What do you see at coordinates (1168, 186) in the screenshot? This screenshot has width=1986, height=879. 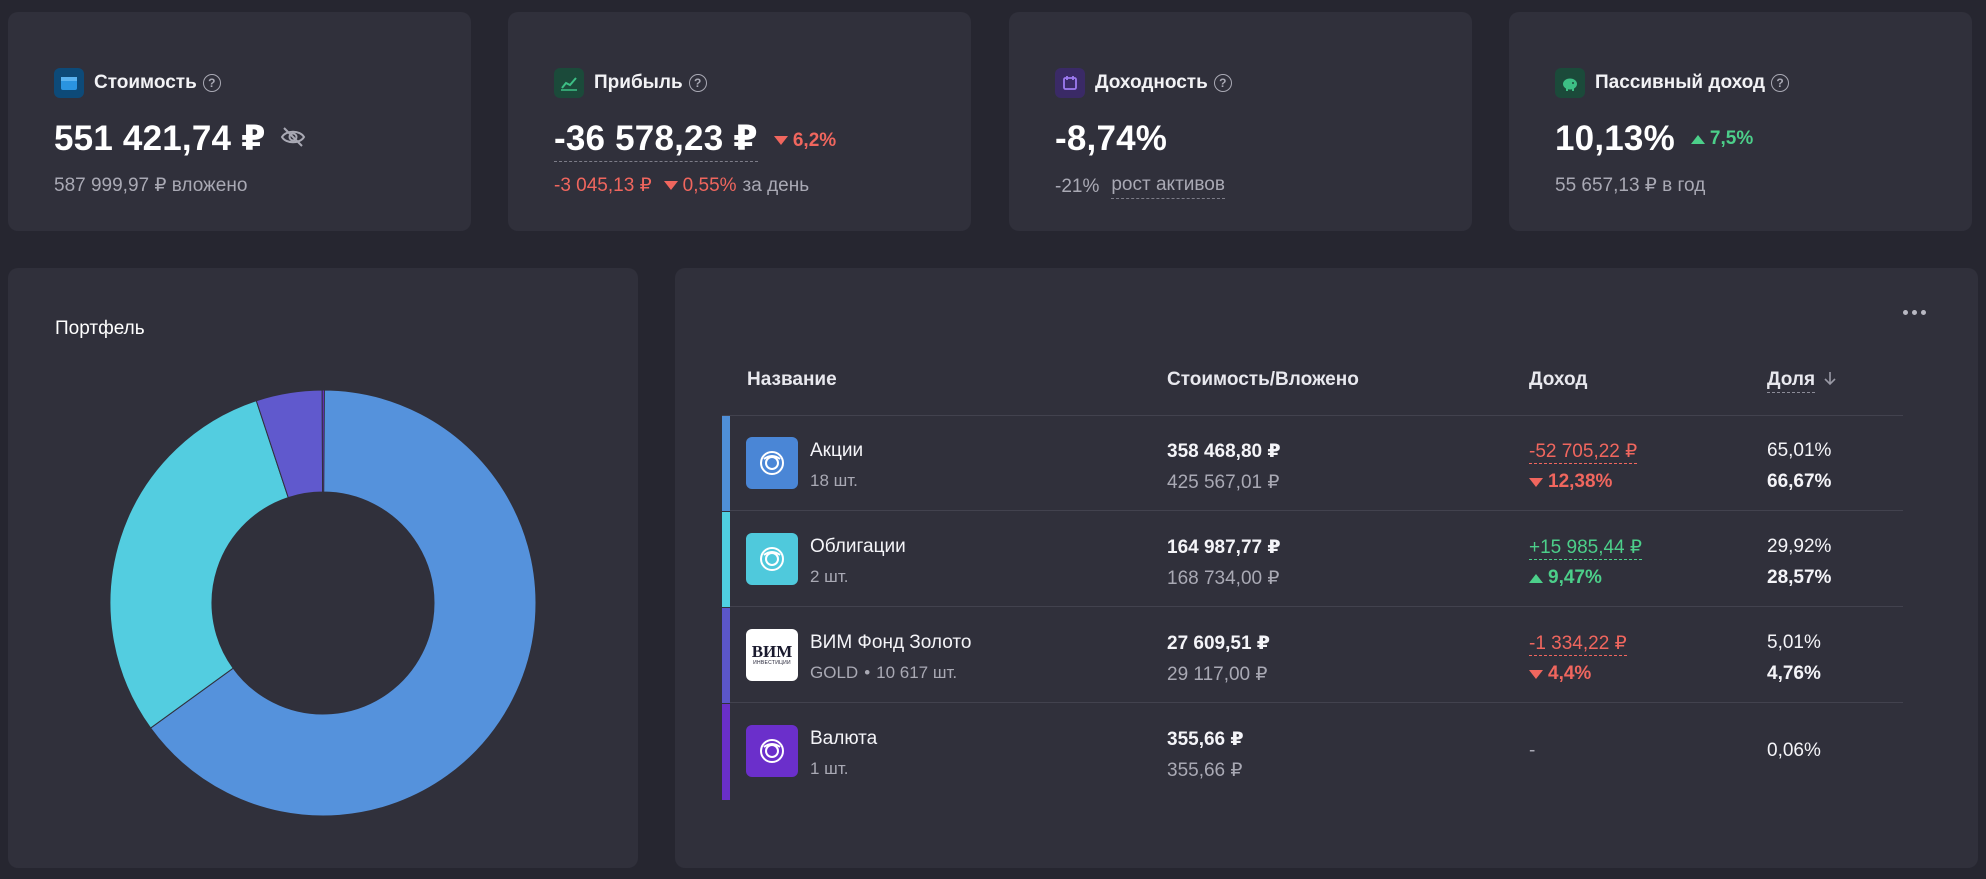 I see `kpi-growth-label: рост активов` at bounding box center [1168, 186].